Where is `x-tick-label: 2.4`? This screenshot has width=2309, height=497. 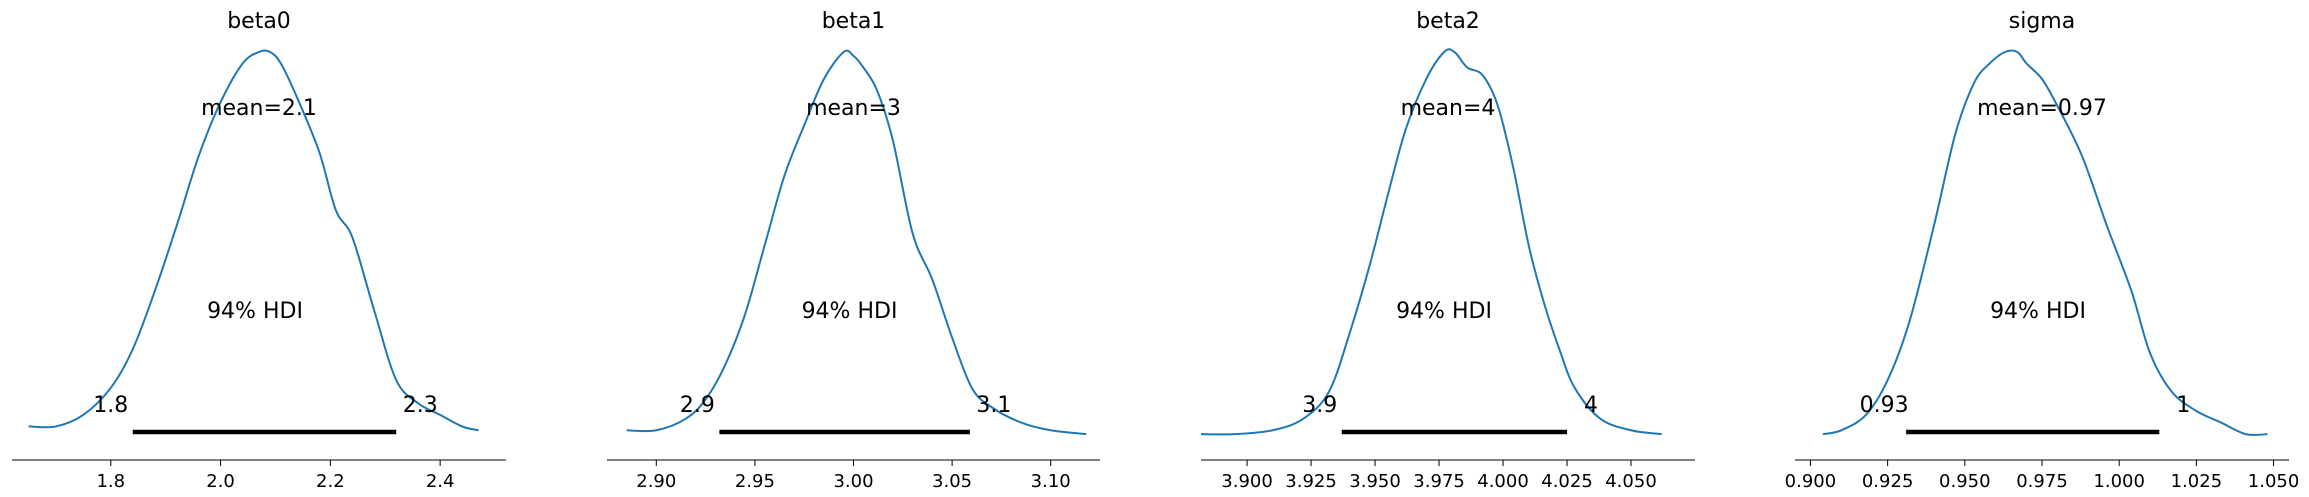
x-tick-label: 2.4 is located at coordinates (440, 481).